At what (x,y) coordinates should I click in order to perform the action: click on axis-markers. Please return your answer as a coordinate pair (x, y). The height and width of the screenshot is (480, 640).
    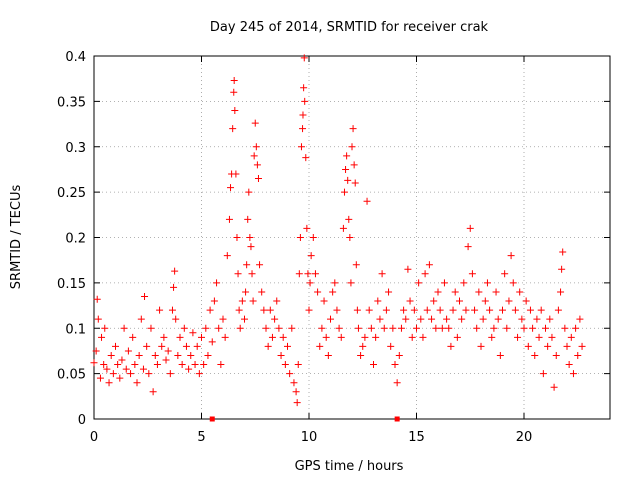
    Looking at the image, I should click on (304, 419).